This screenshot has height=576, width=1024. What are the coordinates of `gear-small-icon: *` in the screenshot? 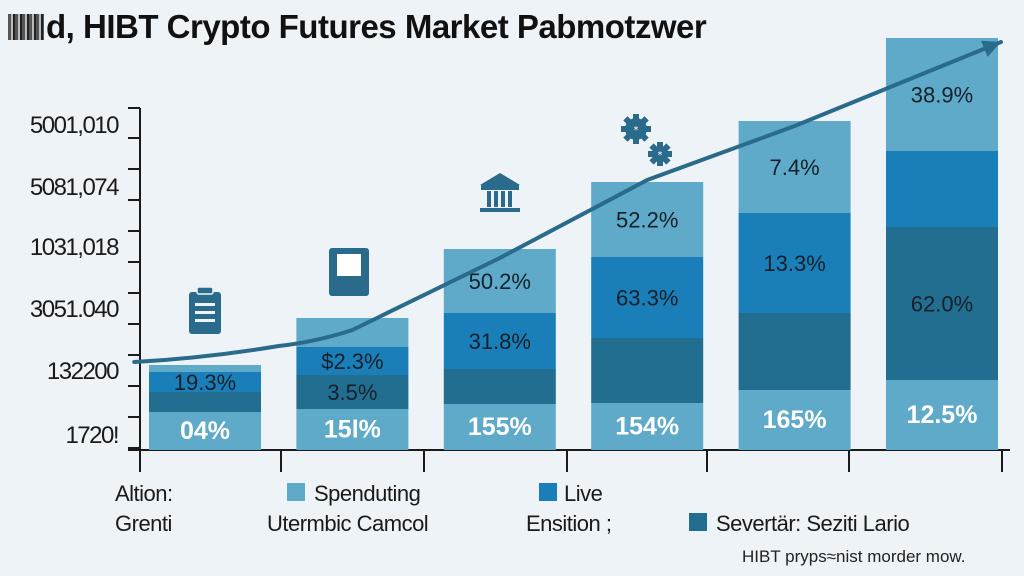 It's located at (660, 154).